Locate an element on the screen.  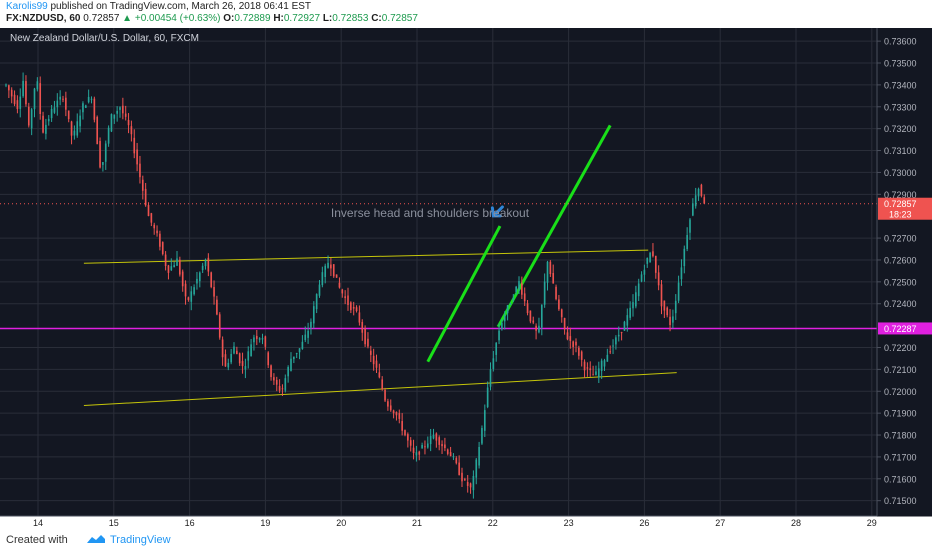
x-tick-label: 16 is located at coordinates (190, 523).